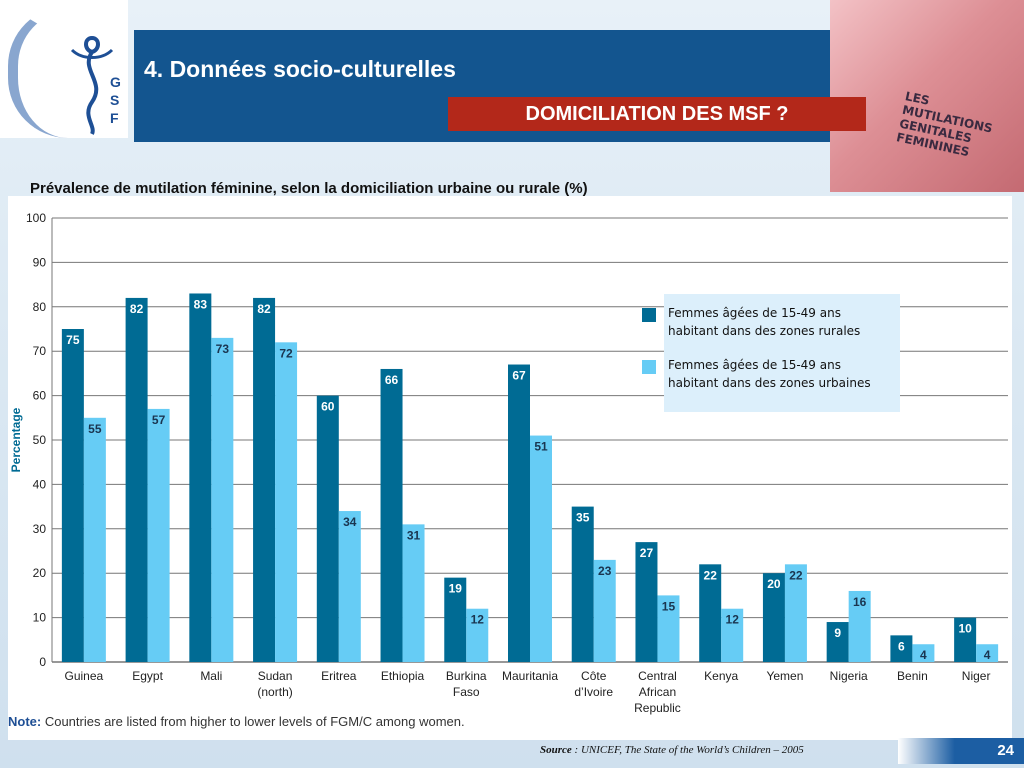  What do you see at coordinates (519, 376) in the screenshot?
I see `data-label: 67` at bounding box center [519, 376].